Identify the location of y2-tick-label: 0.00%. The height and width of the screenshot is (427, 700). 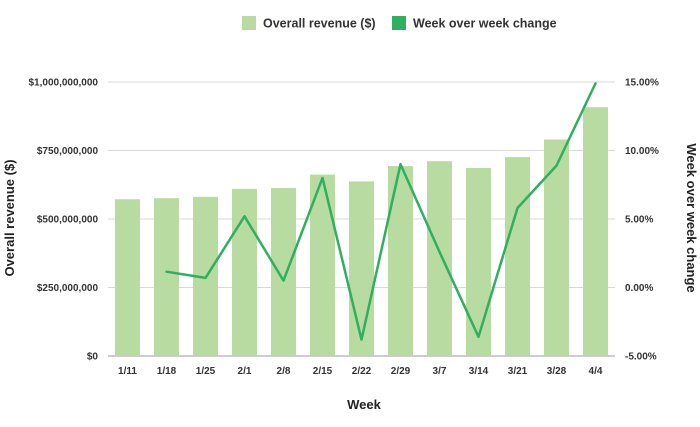
(639, 288).